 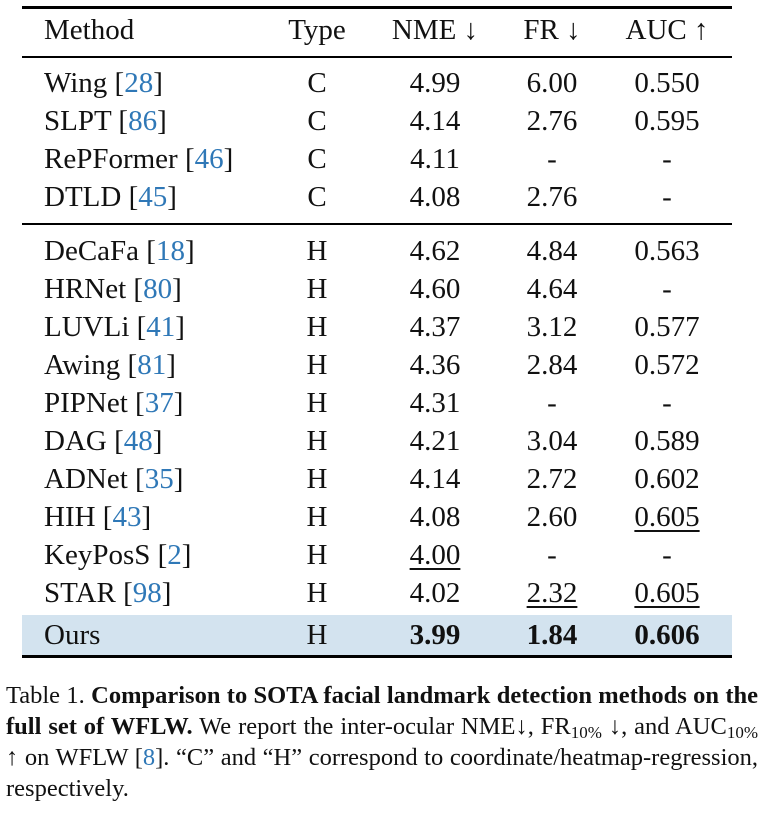 What do you see at coordinates (174, 555) in the screenshot?
I see `citation-link: 2` at bounding box center [174, 555].